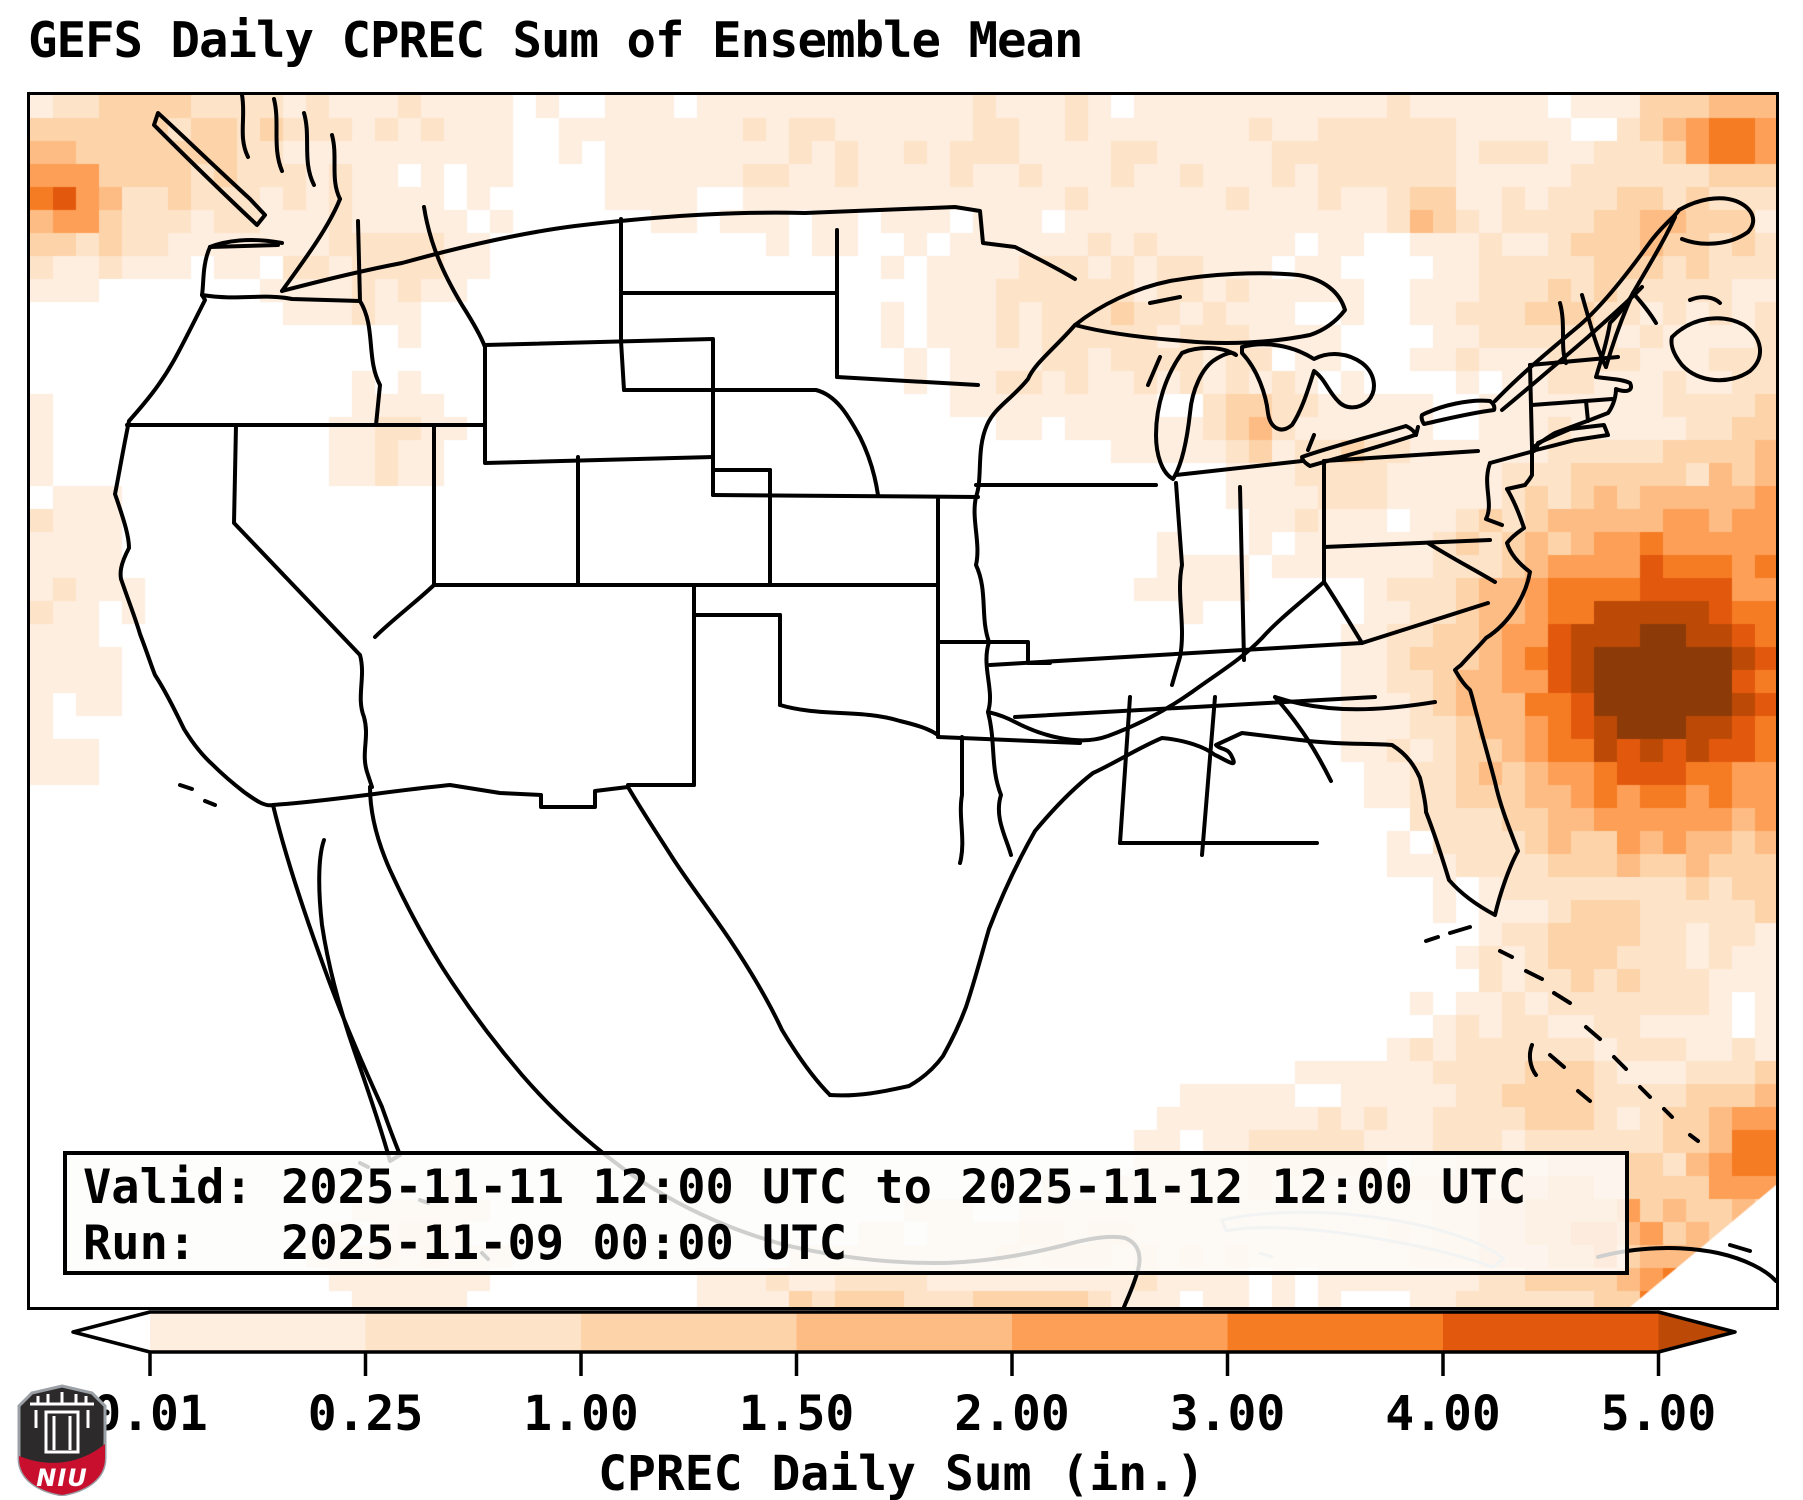  Describe the element at coordinates (1227, 1414) in the screenshot. I see `colorbar-tick-label: 3.00` at that location.